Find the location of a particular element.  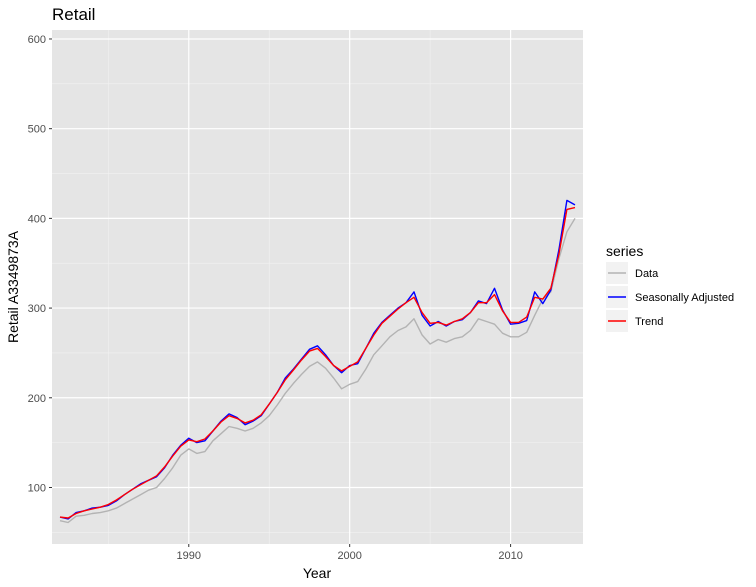

x-tick-label: 2000 is located at coordinates (349, 556).